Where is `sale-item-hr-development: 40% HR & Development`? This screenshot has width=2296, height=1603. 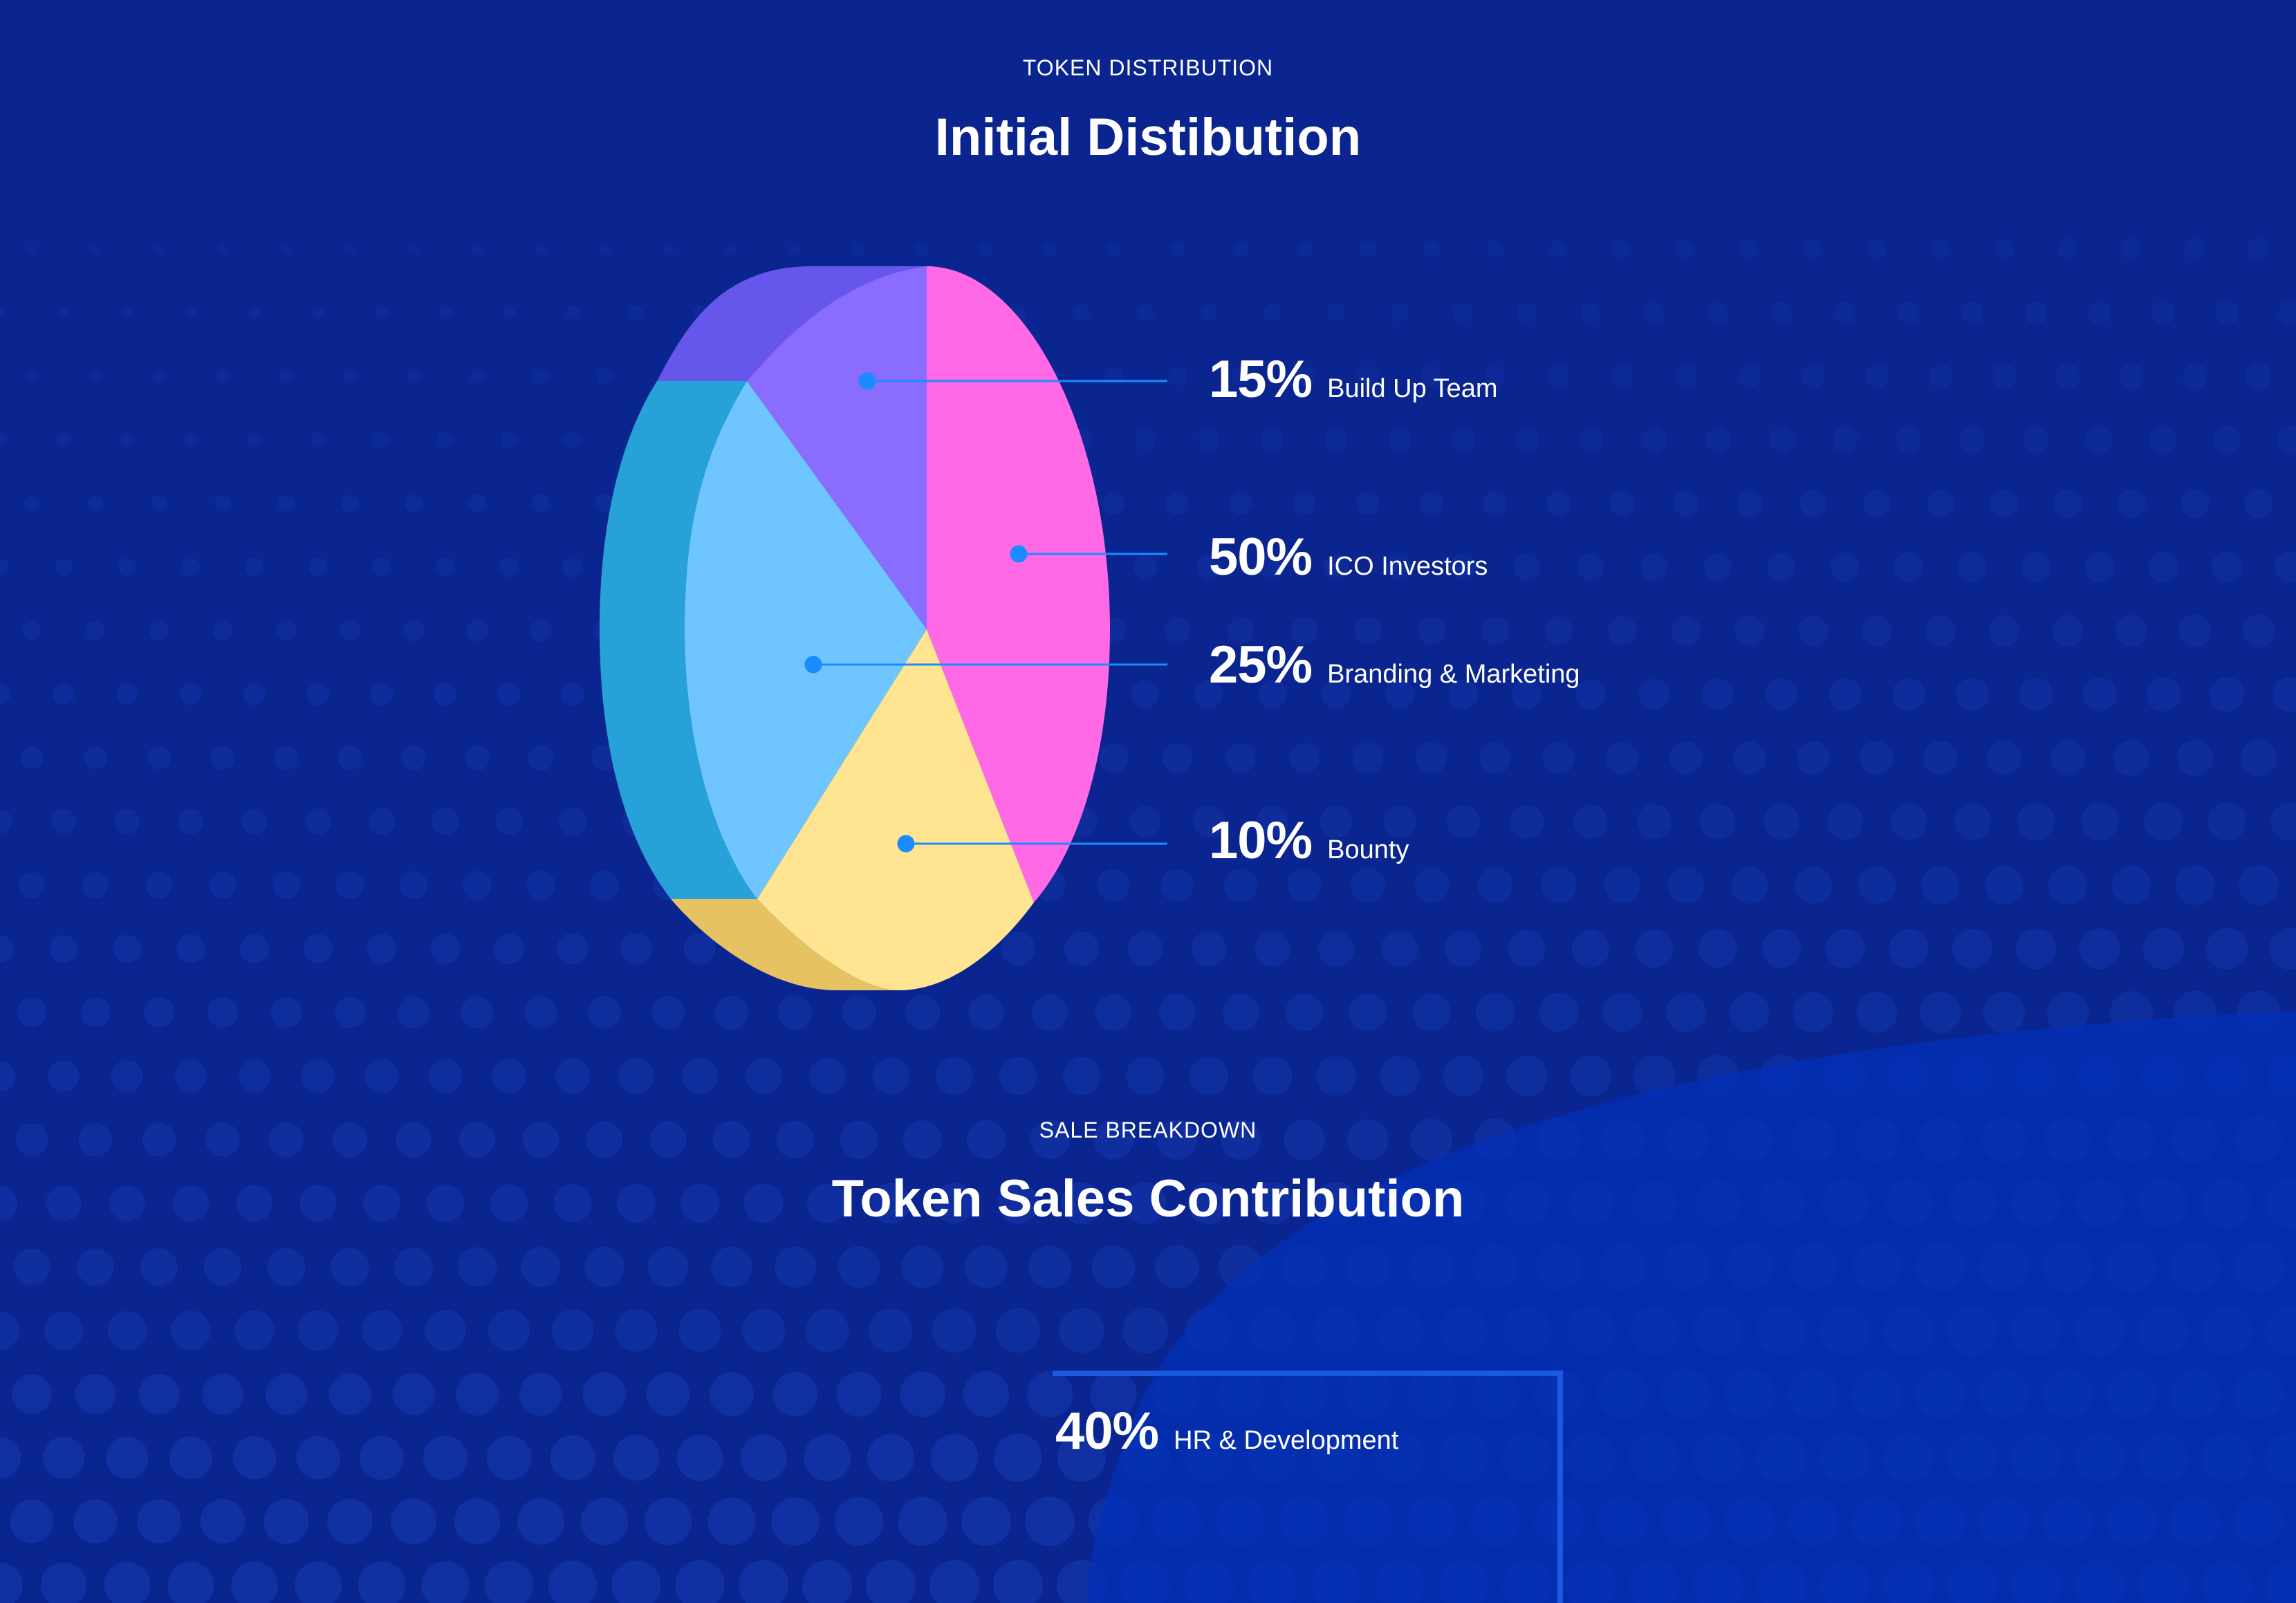
sale-item-hr-development: 40% HR & Development is located at coordinates (1227, 1431).